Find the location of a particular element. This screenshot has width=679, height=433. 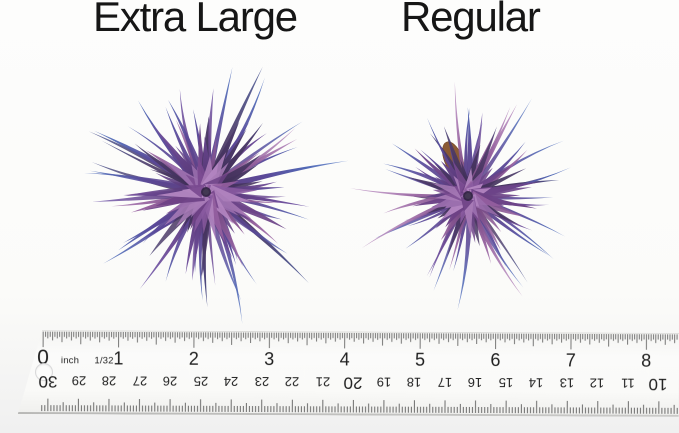

inch-number: 8 is located at coordinates (646, 360).